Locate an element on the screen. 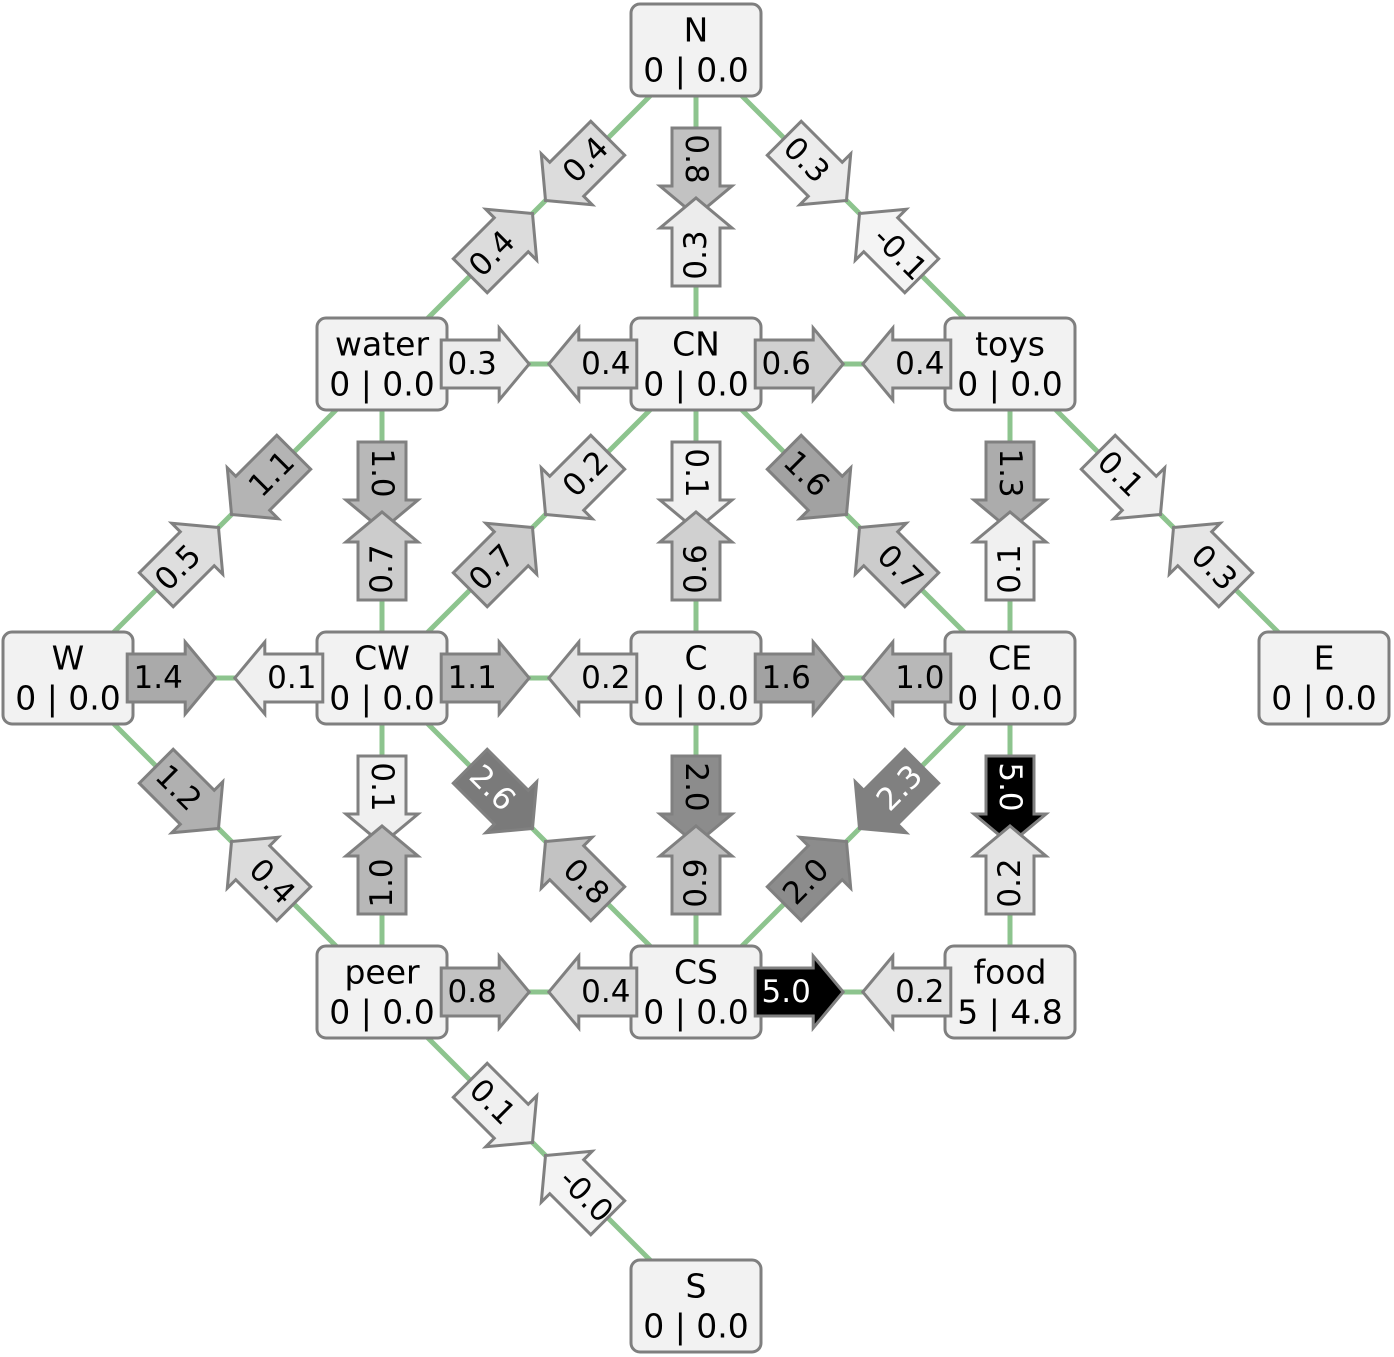  arrow-water-to-CN: 0.3 is located at coordinates (485, 364).